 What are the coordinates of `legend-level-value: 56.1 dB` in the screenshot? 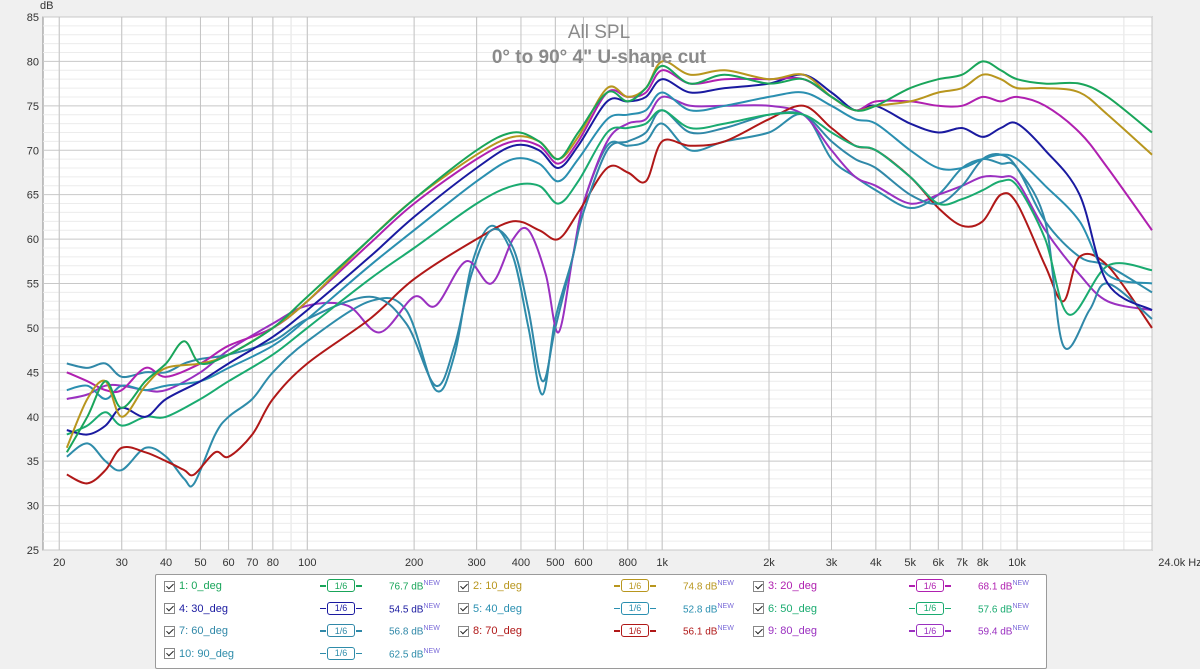 It's located at (700, 632).